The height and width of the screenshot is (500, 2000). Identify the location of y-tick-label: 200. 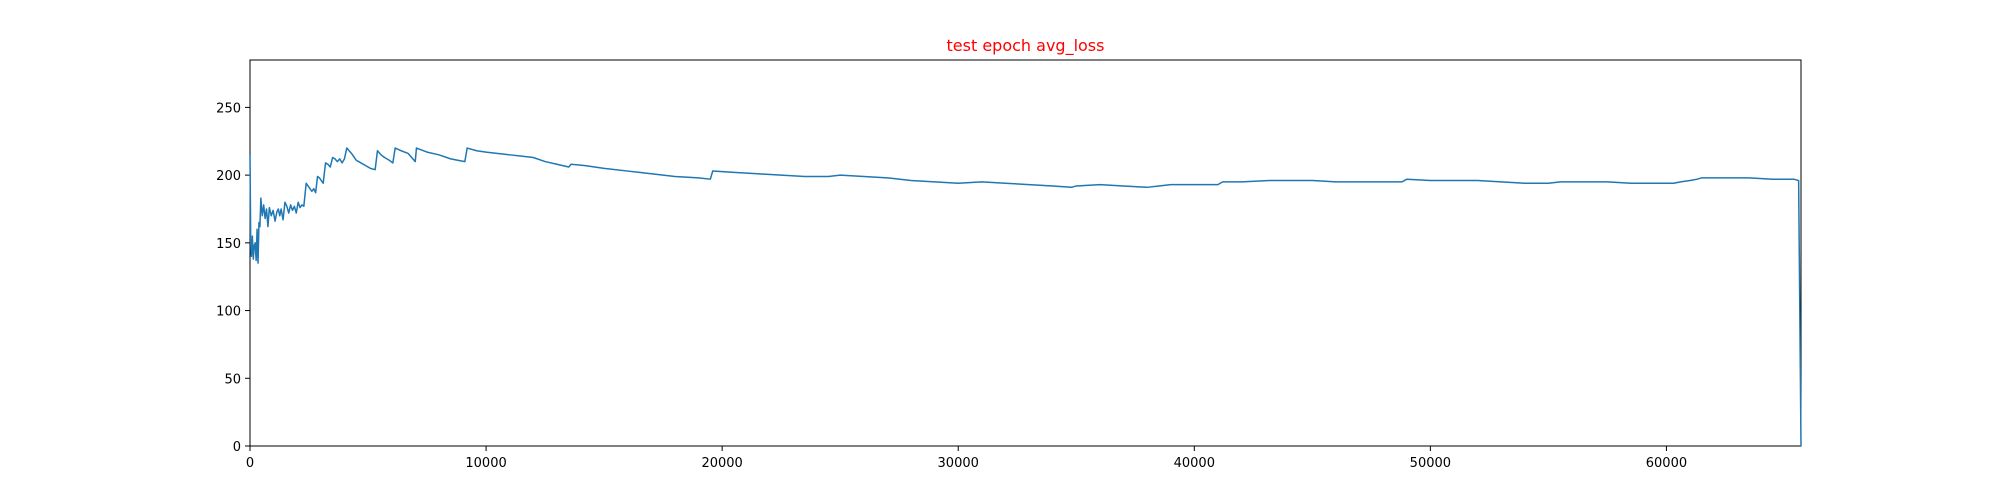
(228, 176).